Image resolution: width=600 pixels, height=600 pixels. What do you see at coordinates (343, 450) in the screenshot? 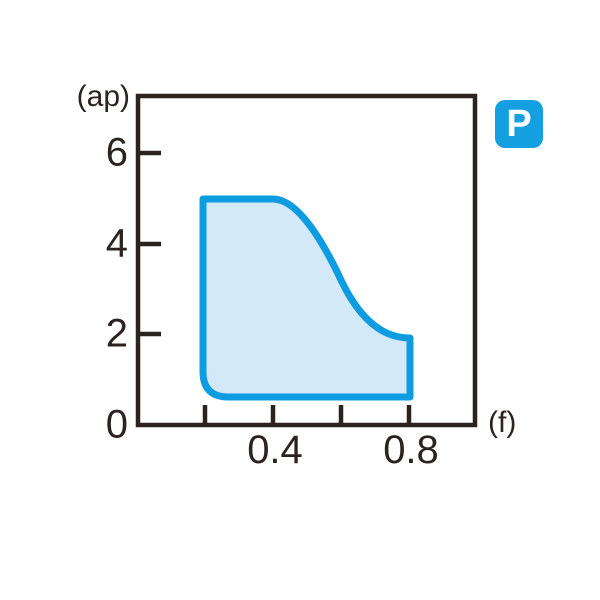
I see `x-axis-tick-labels: 0.4 0.8` at bounding box center [343, 450].